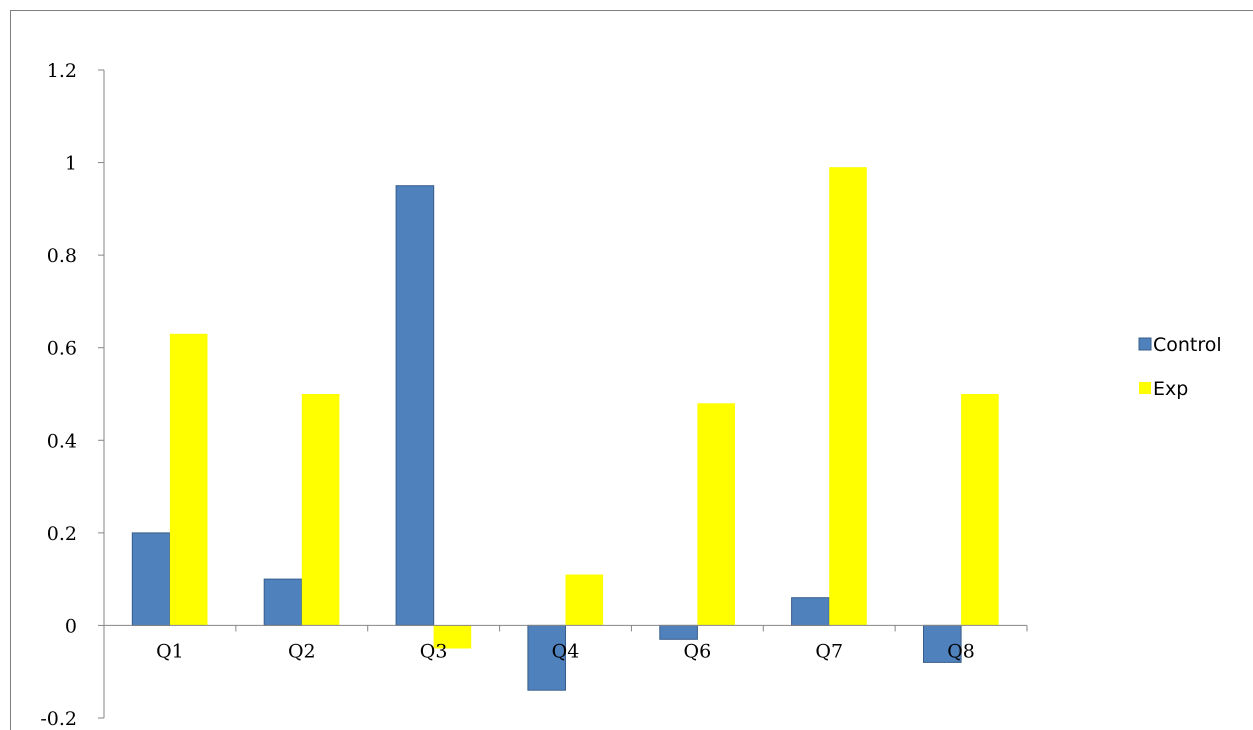  Describe the element at coordinates (452, 637) in the screenshot. I see `bar-exp-q3` at that location.